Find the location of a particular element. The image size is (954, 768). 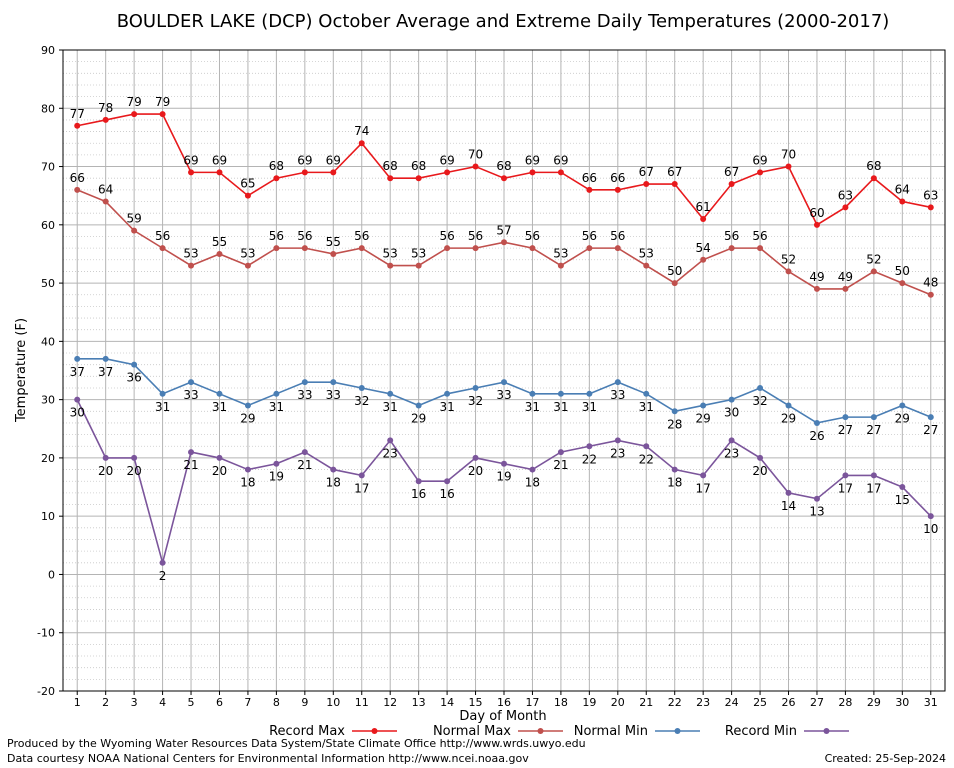

normal-min-data-label: 29 is located at coordinates (247, 418).